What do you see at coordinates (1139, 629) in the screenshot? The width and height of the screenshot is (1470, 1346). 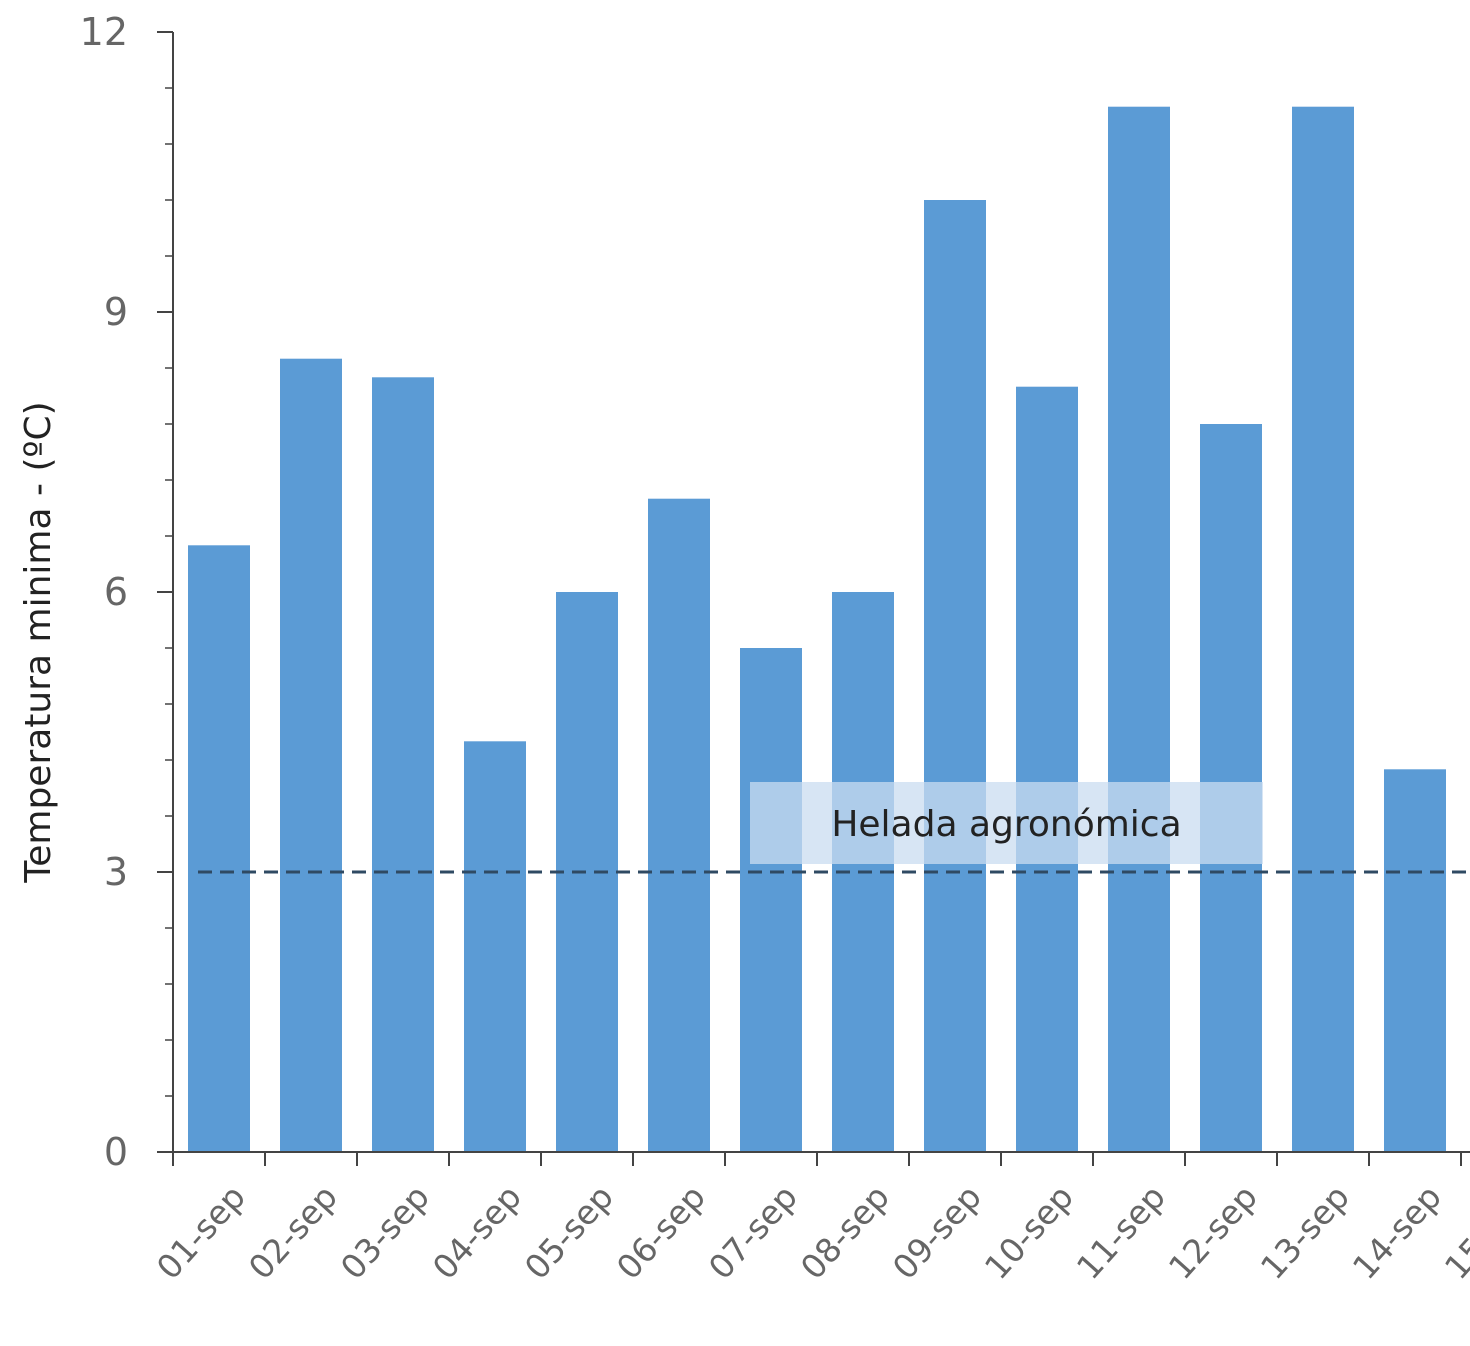 I see `bar-11-sep` at bounding box center [1139, 629].